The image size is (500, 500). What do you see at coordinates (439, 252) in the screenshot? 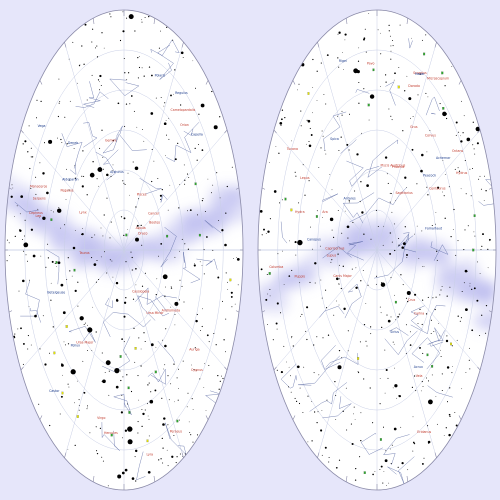
I see `milky-way-cloud` at bounding box center [439, 252].